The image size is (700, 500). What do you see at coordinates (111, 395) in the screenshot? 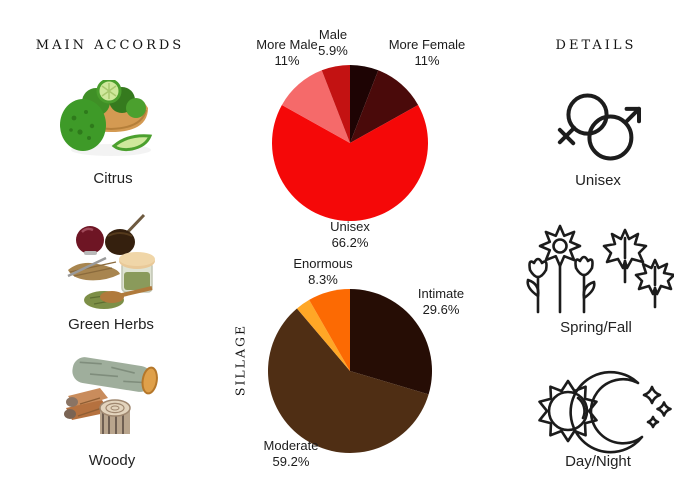
I see `woody-logs-image` at bounding box center [111, 395].